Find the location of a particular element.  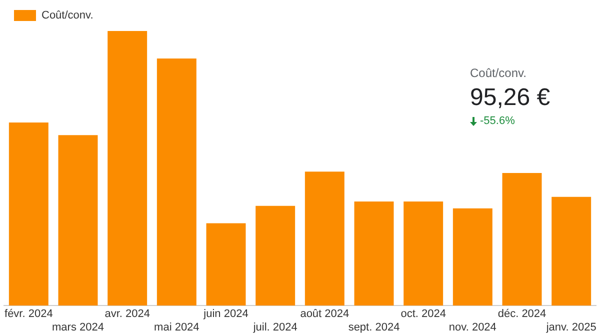

x-tick-label: nov. 2024 is located at coordinates (472, 327).